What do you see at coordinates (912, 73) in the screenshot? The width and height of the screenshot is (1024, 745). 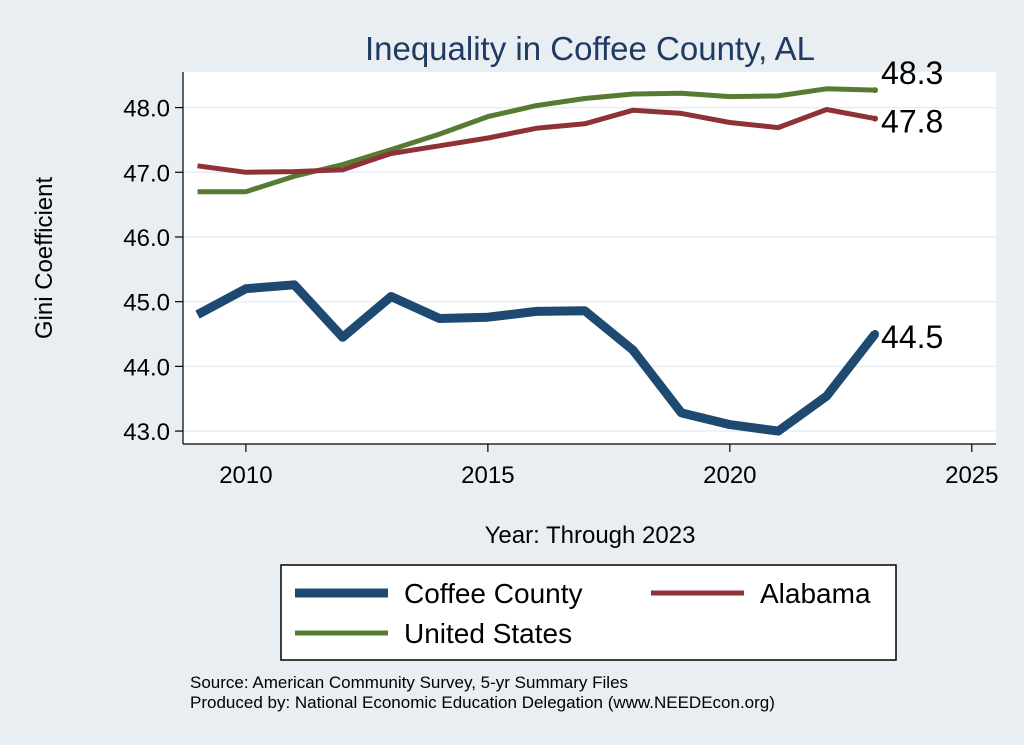 I see `end-label-united-states: 48.3` at bounding box center [912, 73].